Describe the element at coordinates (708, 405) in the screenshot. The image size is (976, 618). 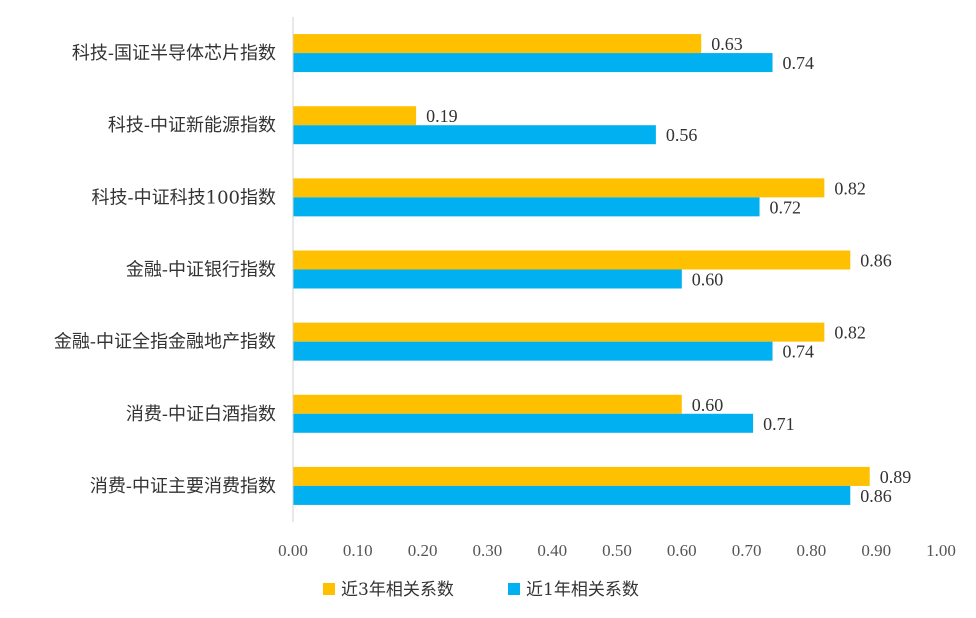
I see `data-label-series-1: 0.60` at that location.